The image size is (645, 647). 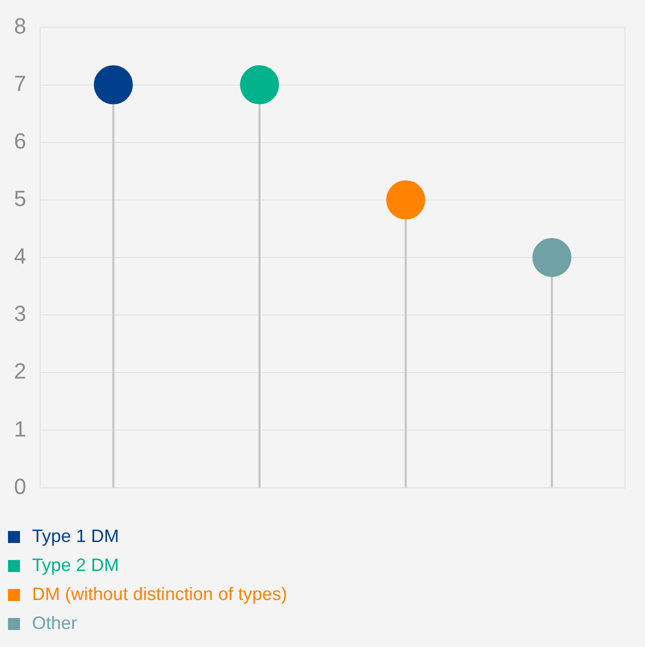 I want to click on y-tick-label: 3, so click(x=20, y=313).